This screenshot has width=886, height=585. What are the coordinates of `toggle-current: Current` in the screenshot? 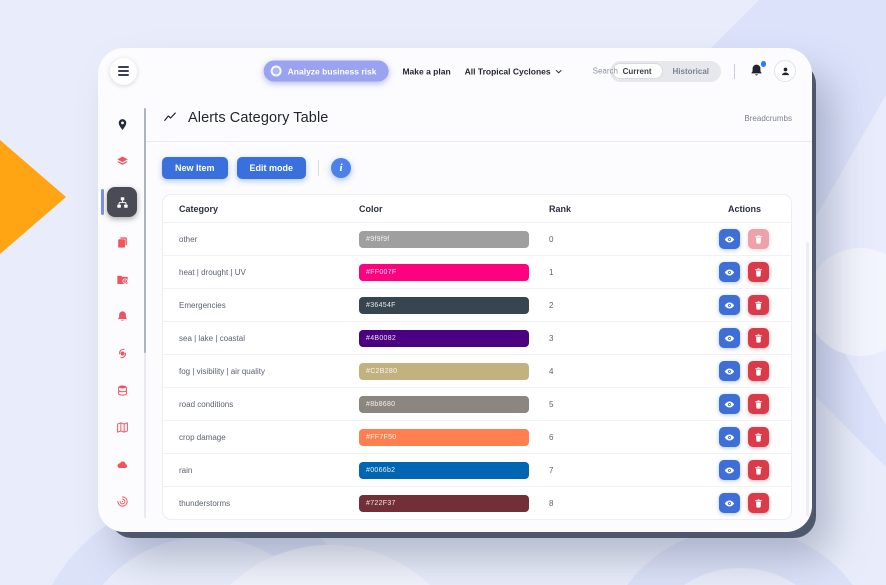 It's located at (637, 71).